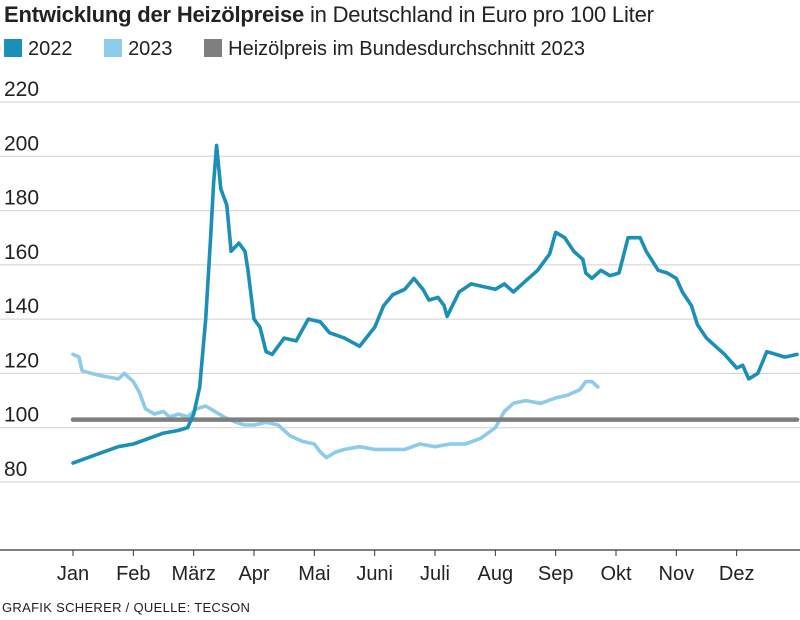  Describe the element at coordinates (154, 14) in the screenshot. I see `chart-title-bold: Entwicklung der Heizölpreise` at that location.